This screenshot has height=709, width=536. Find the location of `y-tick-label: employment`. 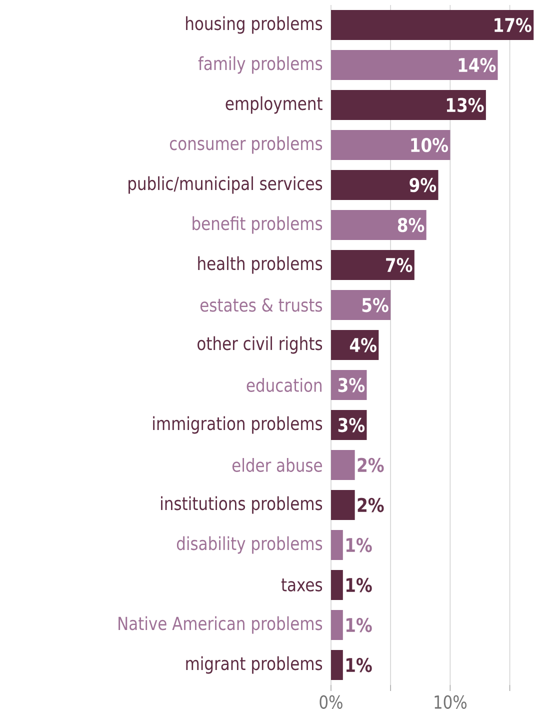

y-tick-label: employment is located at coordinates (274, 105).